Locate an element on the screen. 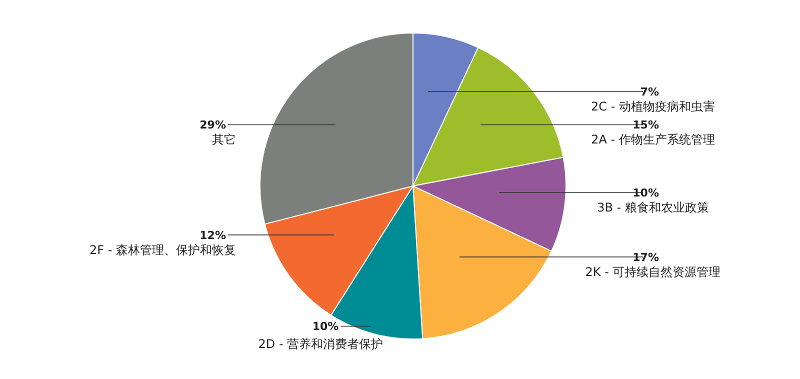 The image size is (800, 379). slice-label: 2F - 森林管理、保护和恢复 is located at coordinates (163, 249).